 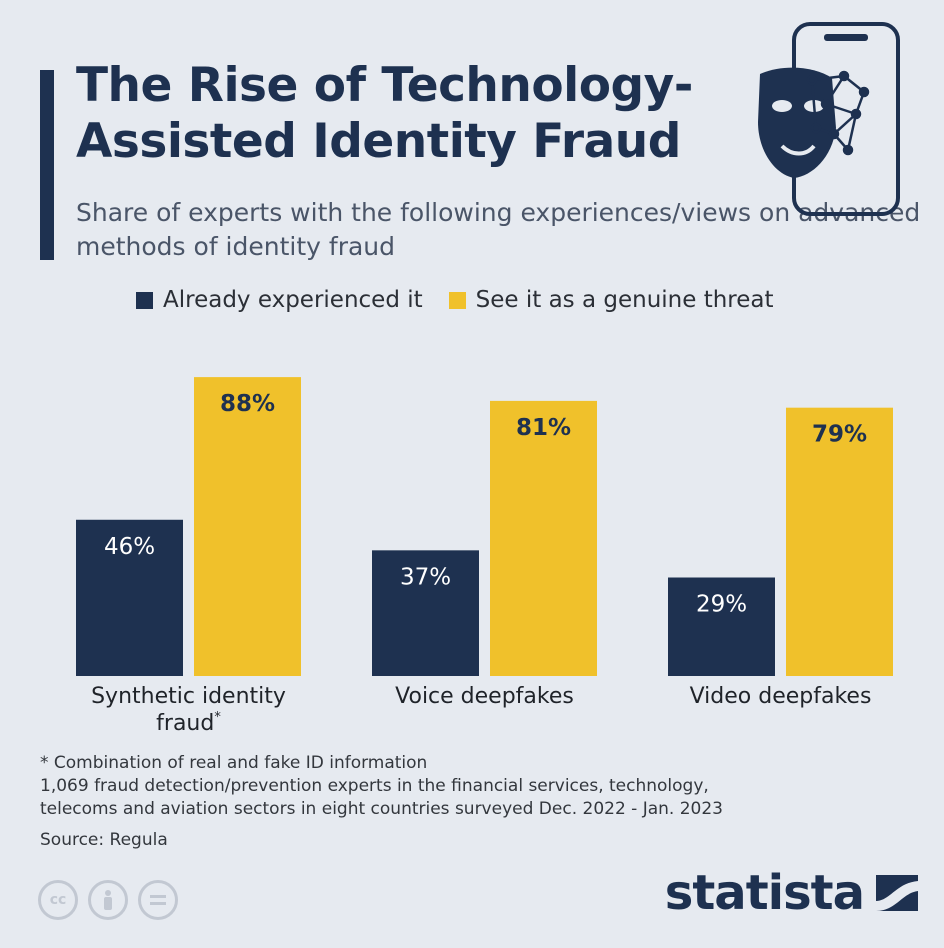 What do you see at coordinates (838, 113) in the screenshot?
I see `face-mesh-icon` at bounding box center [838, 113].